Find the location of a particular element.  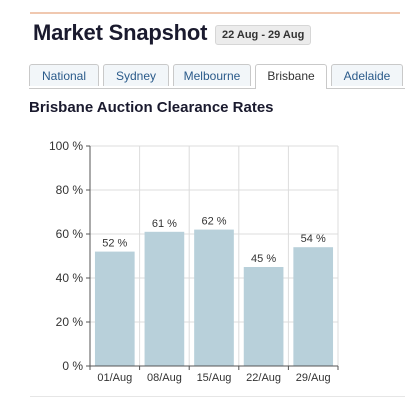

tab-adelaide: Adelaide is located at coordinates (367, 75).